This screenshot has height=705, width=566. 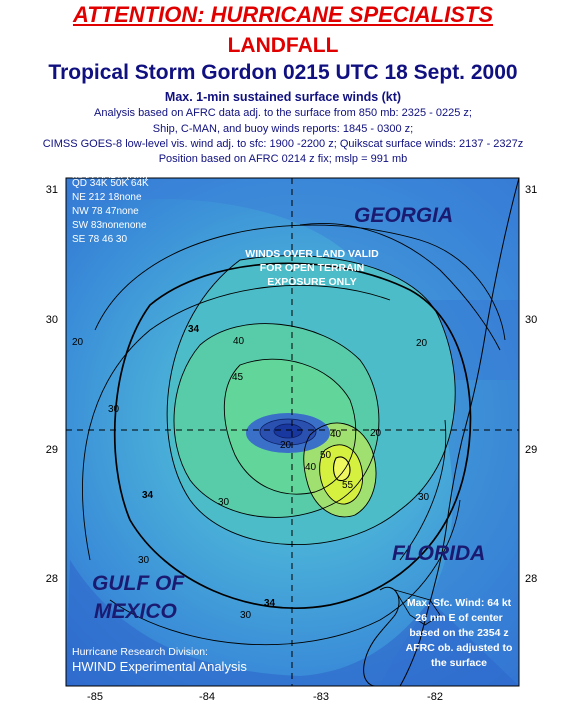 What do you see at coordinates (459, 663) in the screenshot?
I see `max-wind-line: the surface` at bounding box center [459, 663].